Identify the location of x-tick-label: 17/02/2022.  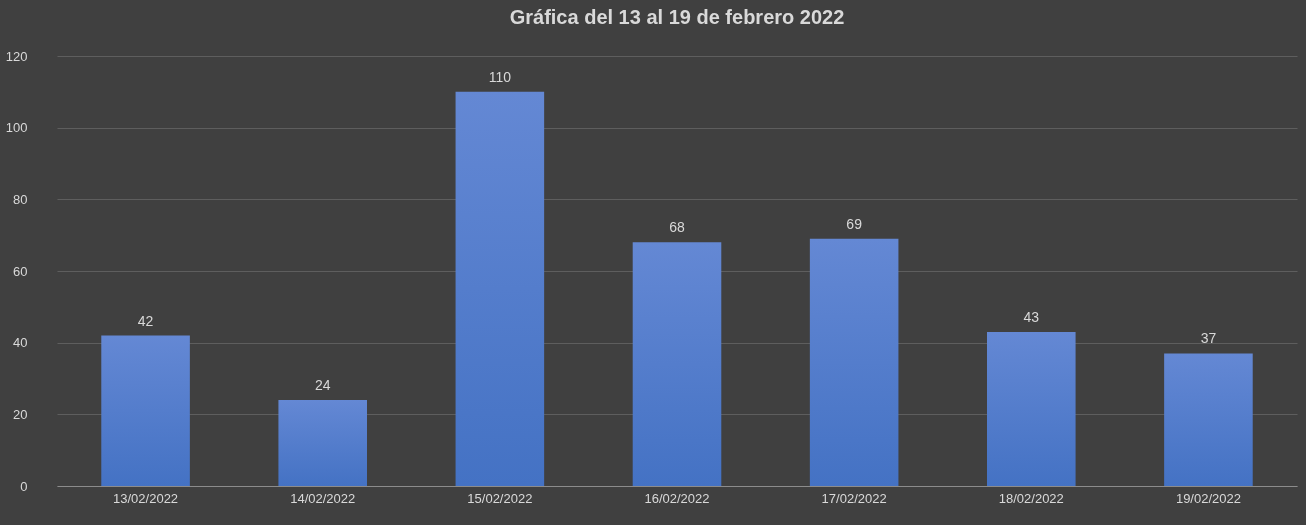
(854, 498).